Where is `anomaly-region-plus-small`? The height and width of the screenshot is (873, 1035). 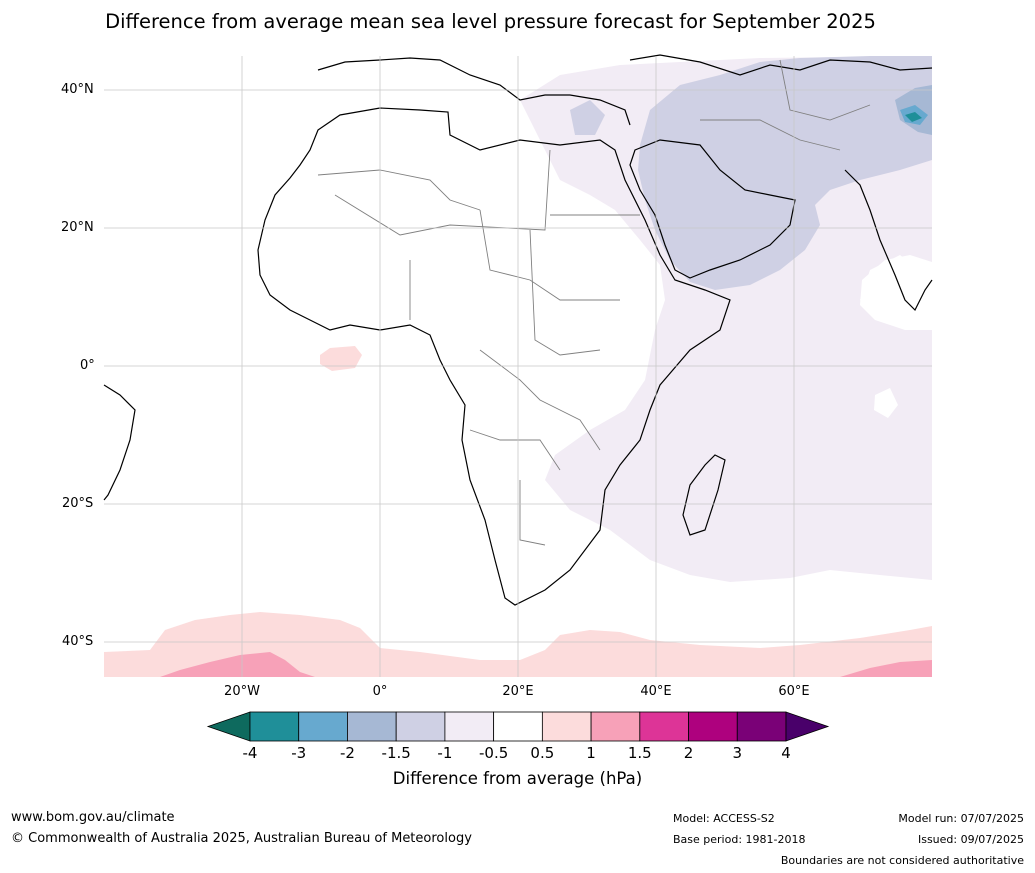
anomaly-region-plus-small is located at coordinates (341, 358).